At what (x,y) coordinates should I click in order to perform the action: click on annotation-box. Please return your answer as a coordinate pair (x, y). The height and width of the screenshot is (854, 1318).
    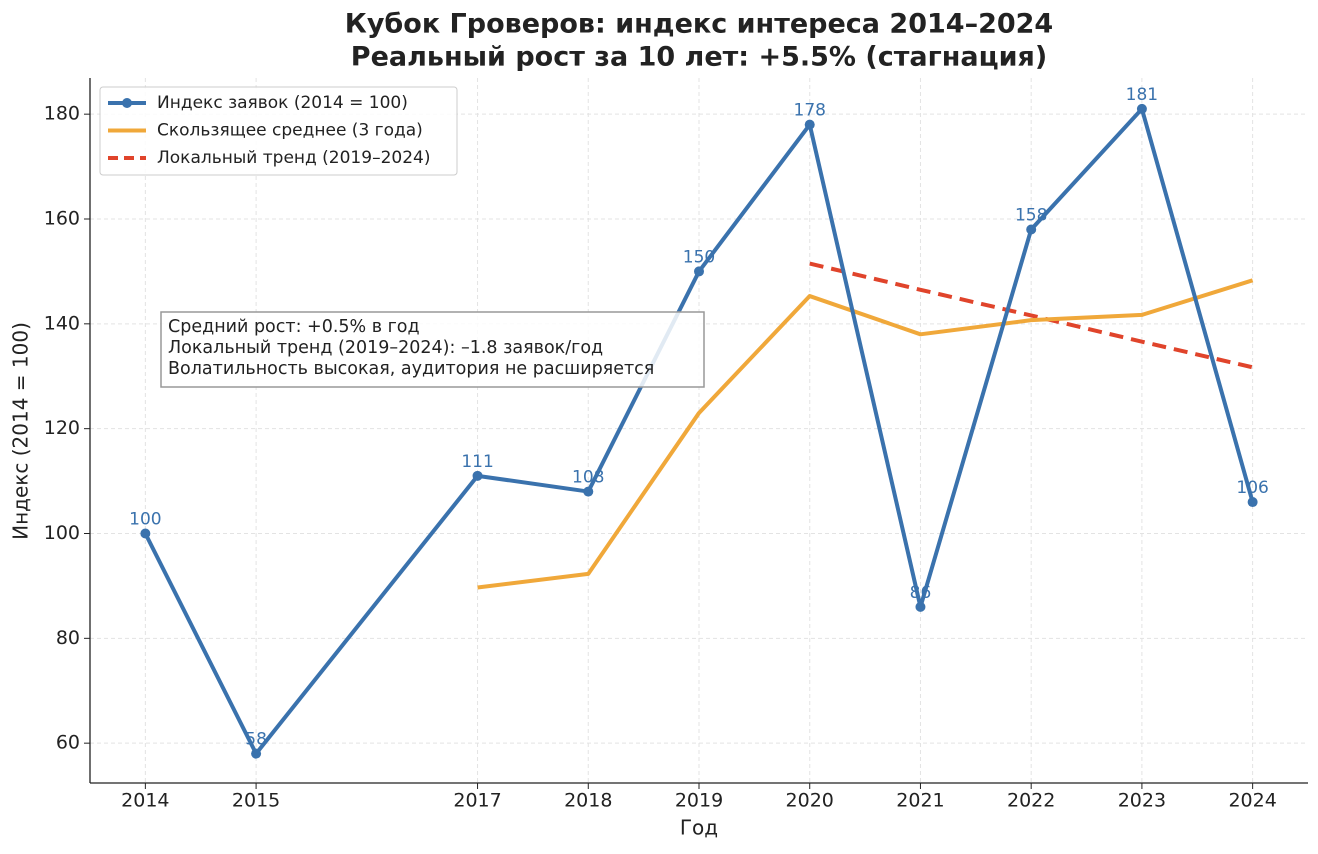
    Looking at the image, I should click on (432, 349).